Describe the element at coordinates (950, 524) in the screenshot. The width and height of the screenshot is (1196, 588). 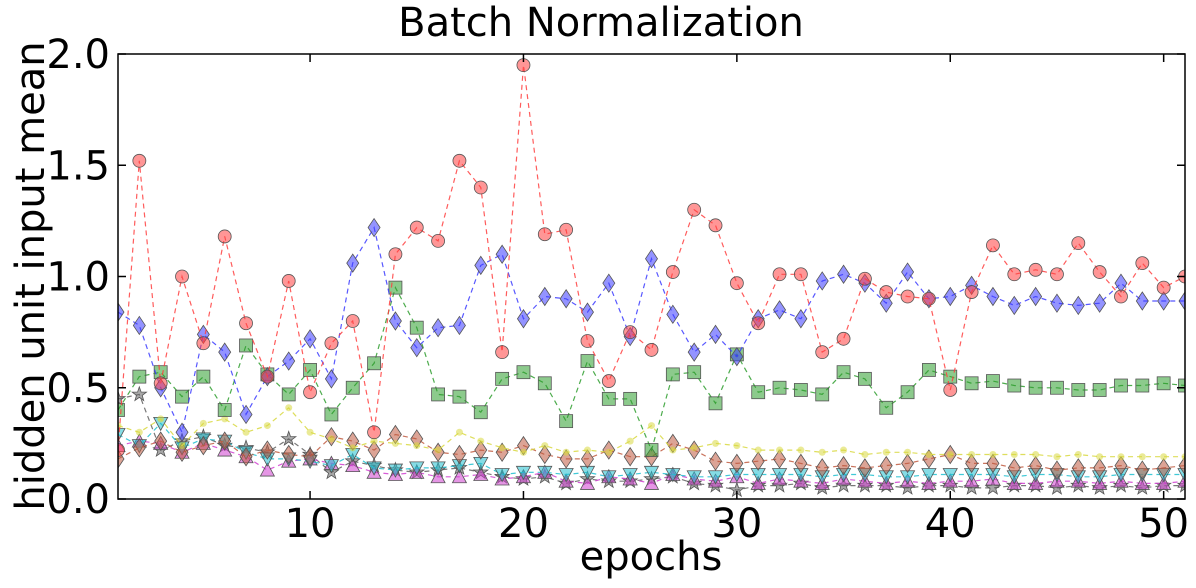
I see `x-tick-label: 40` at that location.